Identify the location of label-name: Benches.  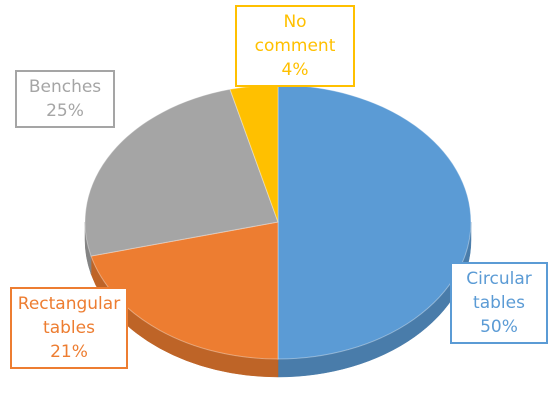
(65, 87).